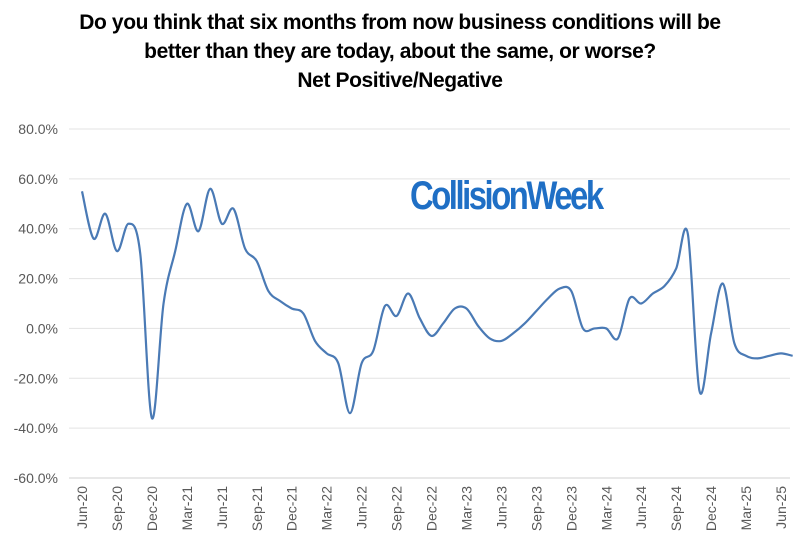  What do you see at coordinates (222, 507) in the screenshot?
I see `x-tick-label: Jun-21` at bounding box center [222, 507].